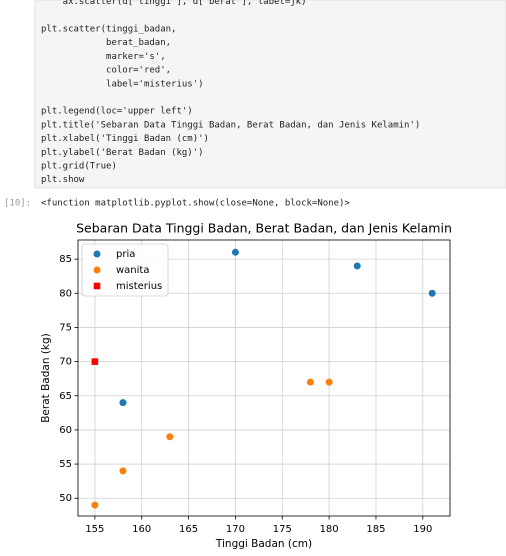  I want to click on legend-label: pria, so click(125, 254).